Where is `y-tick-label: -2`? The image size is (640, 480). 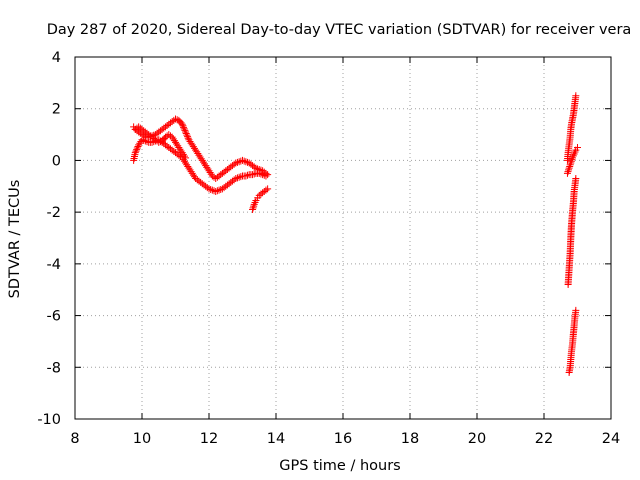
y-tick-label: -2 is located at coordinates (54, 213).